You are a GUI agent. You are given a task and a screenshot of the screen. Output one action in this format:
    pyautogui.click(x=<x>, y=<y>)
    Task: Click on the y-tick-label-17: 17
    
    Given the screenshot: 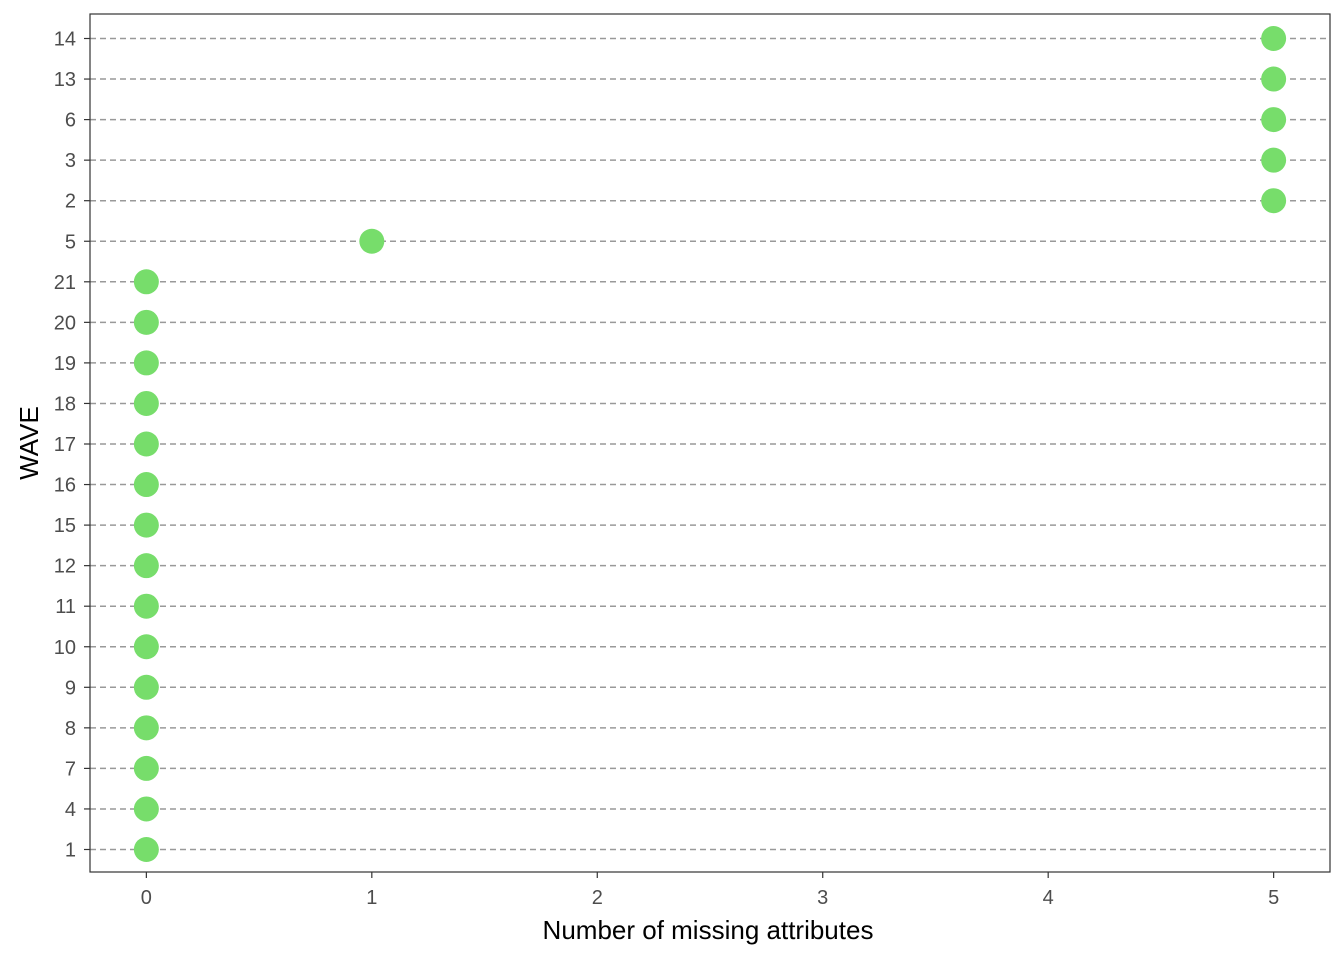 What is the action you would take?
    pyautogui.click(x=65, y=445)
    